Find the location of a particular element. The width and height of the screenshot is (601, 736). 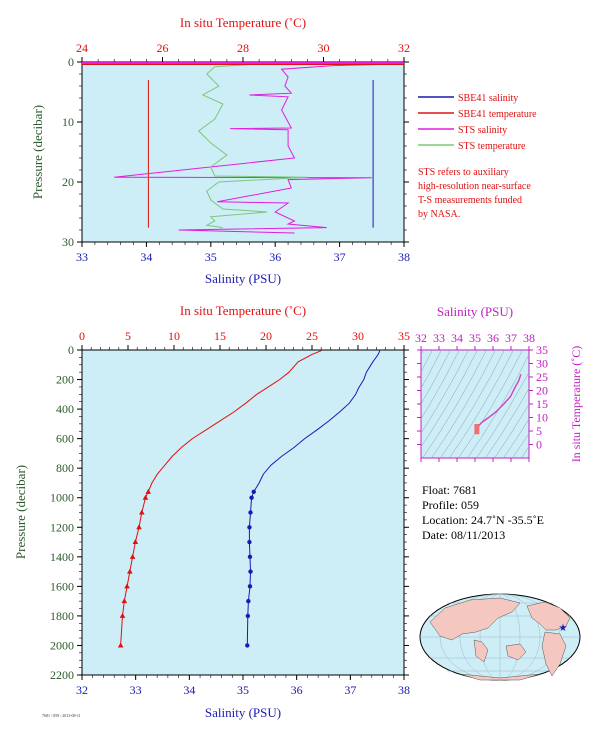

temperature-tick-label: 15 is located at coordinates (220, 336).